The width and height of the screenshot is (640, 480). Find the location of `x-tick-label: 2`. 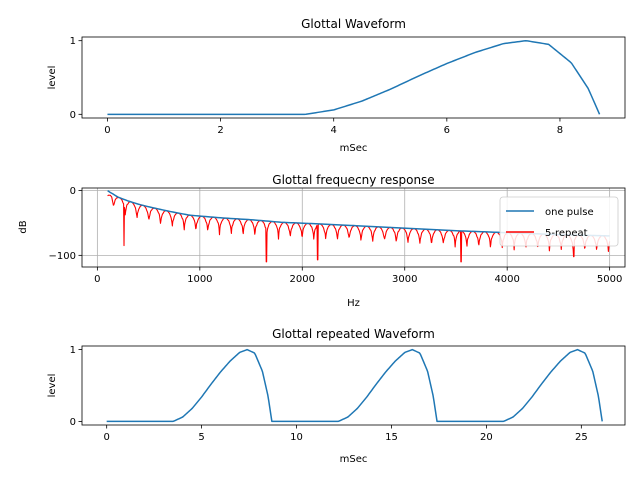

x-tick-label: 2 is located at coordinates (220, 130).